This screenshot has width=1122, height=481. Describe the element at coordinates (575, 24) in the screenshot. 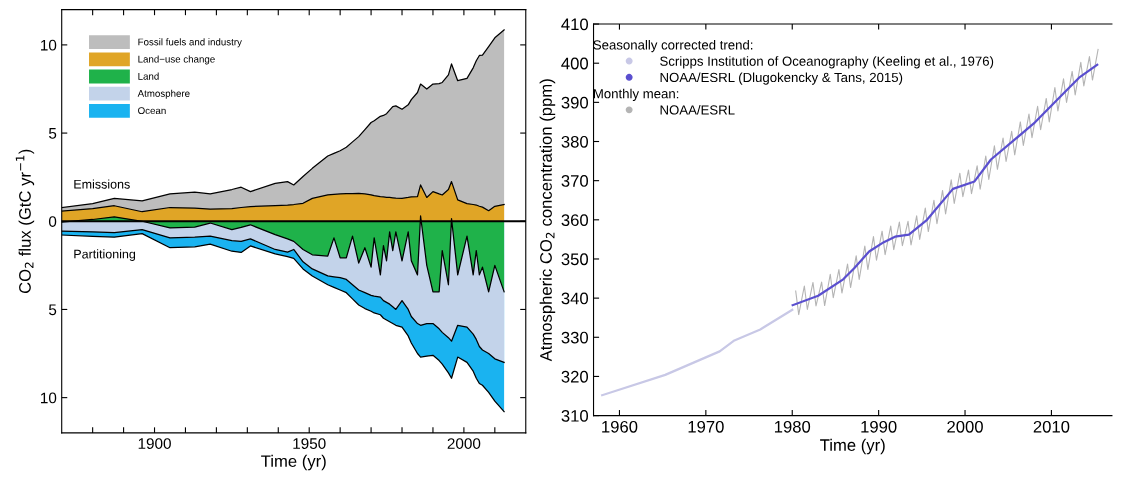

I see `y-tick-label: 410` at that location.